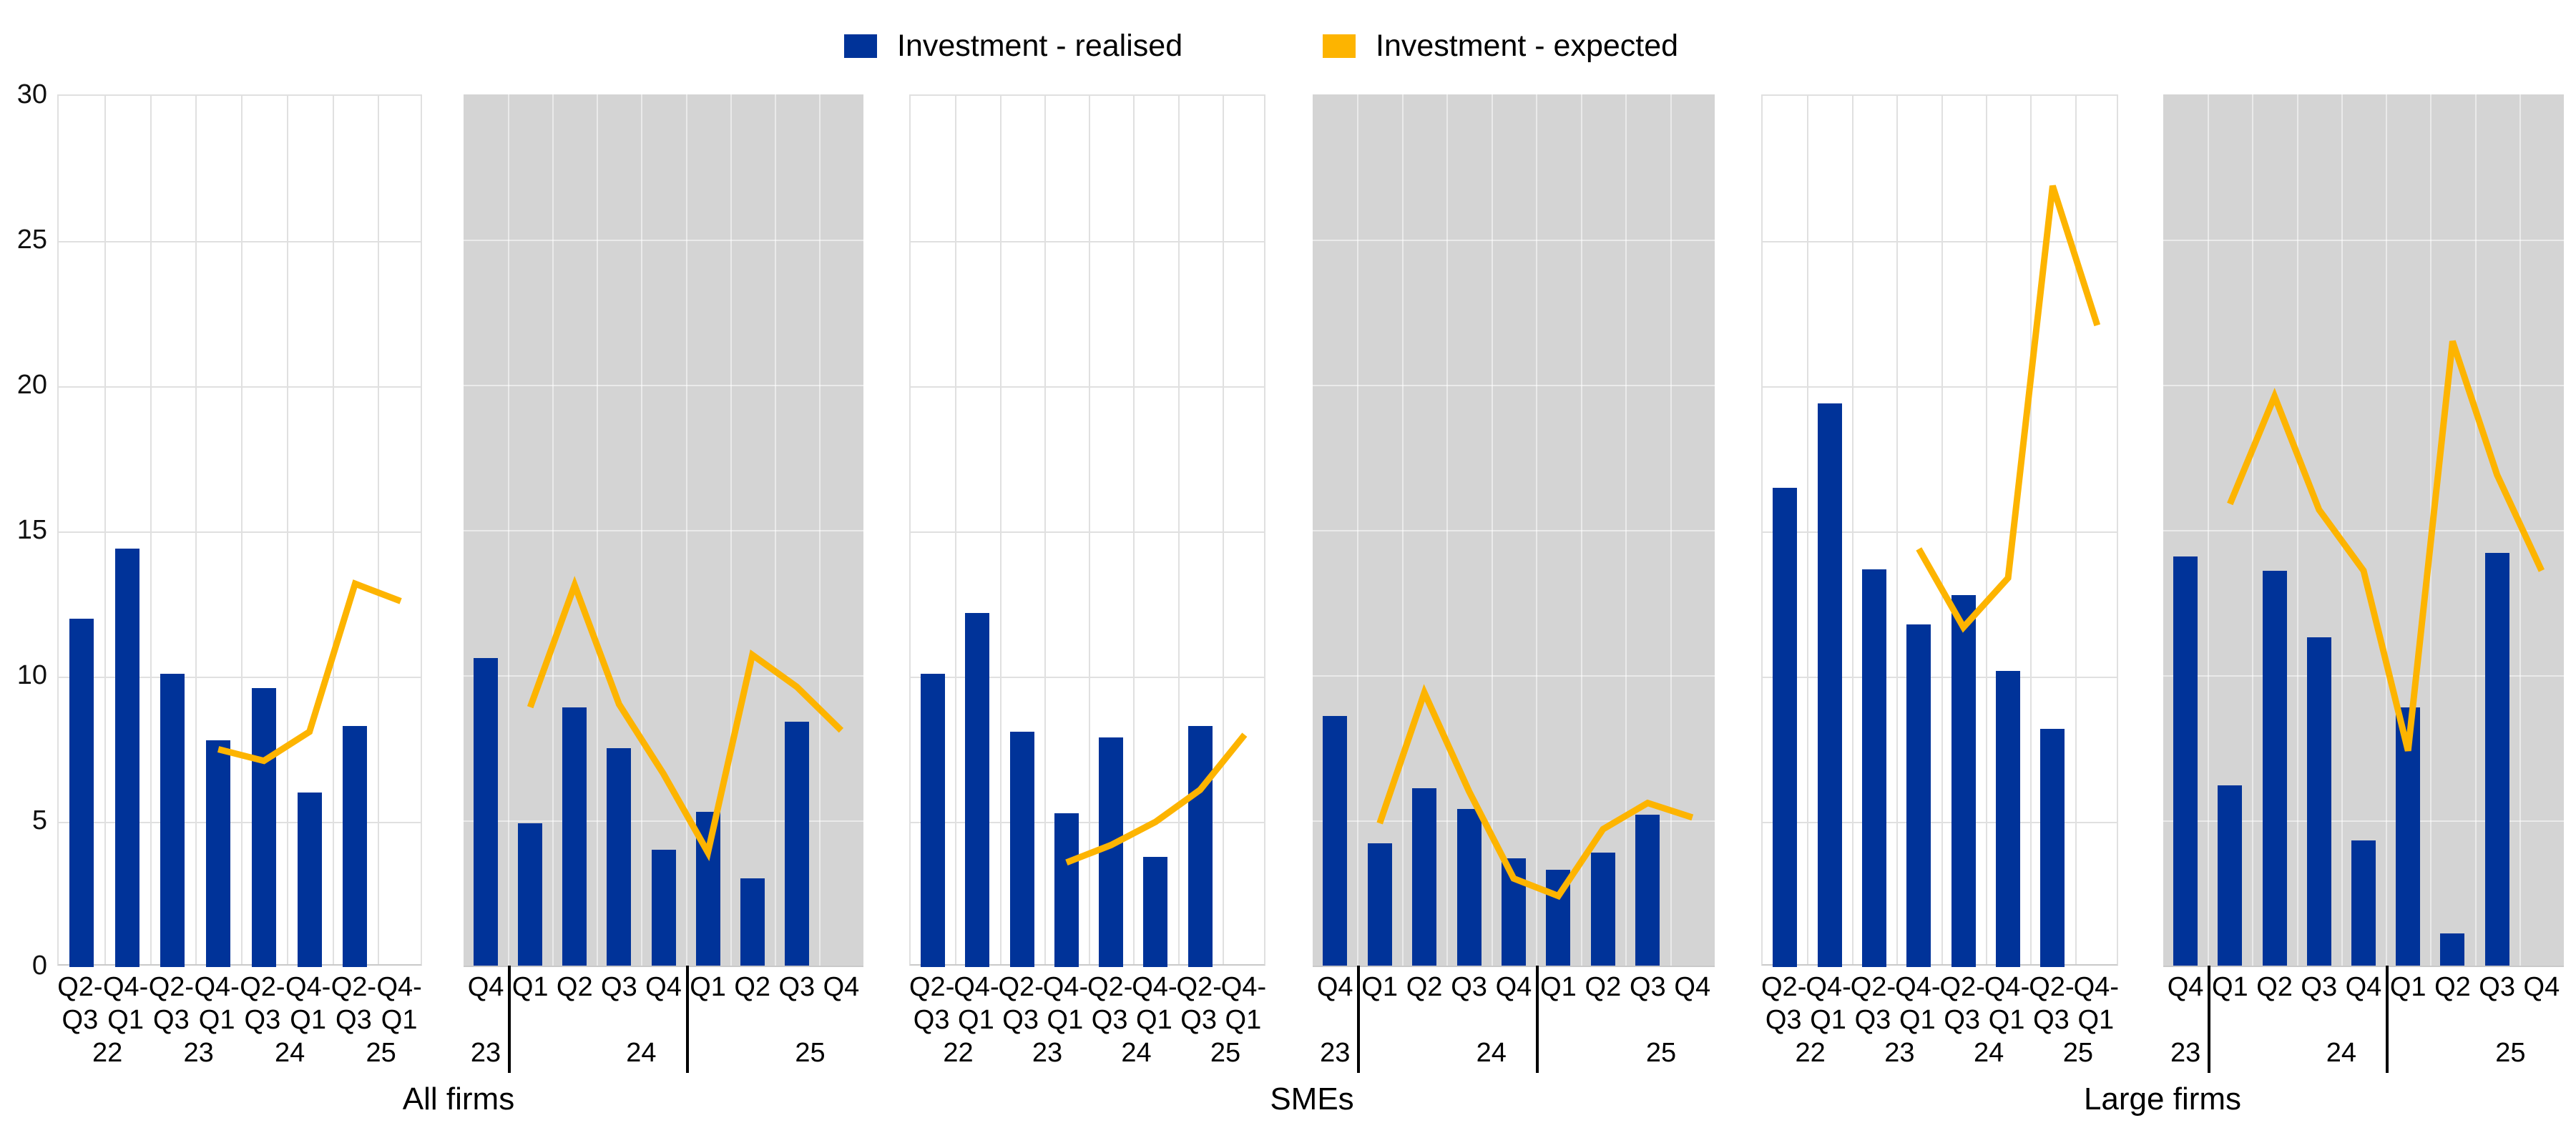 This screenshot has height=1143, width=2576. I want to click on expected-swatch-icon, so click(1339, 46).